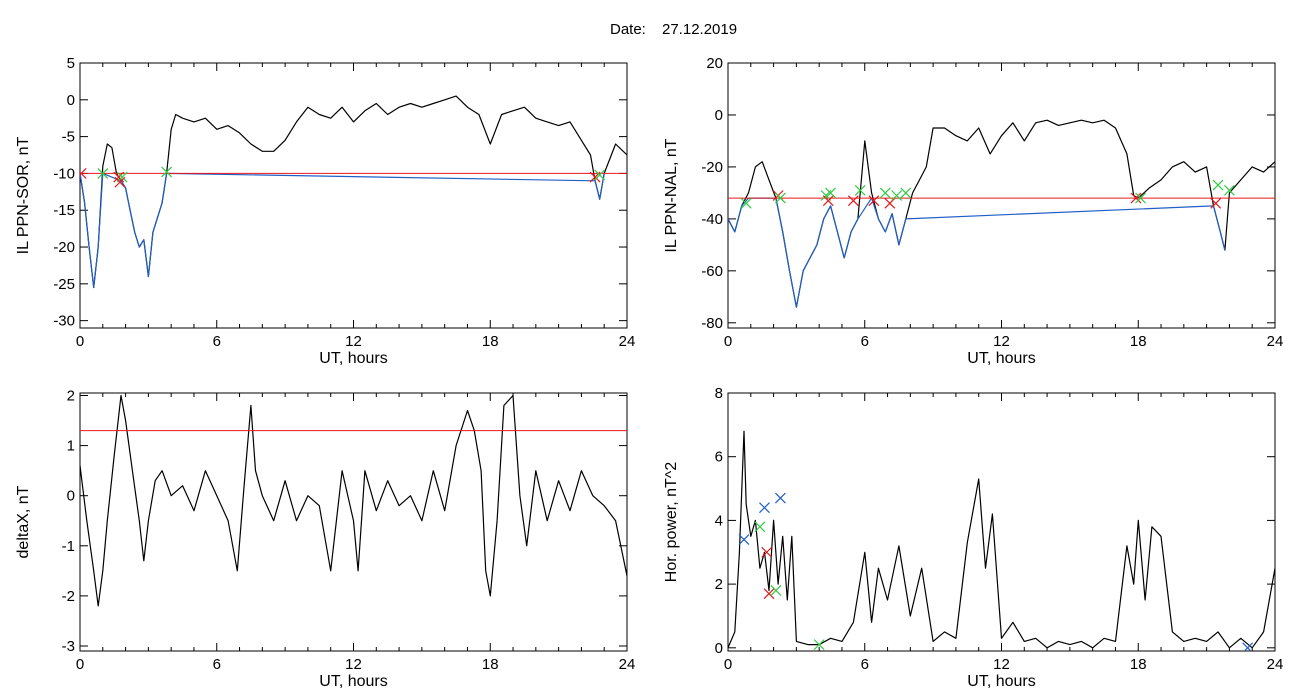 The image size is (1300, 700). I want to click on y-tick-label: 5, so click(71, 63).